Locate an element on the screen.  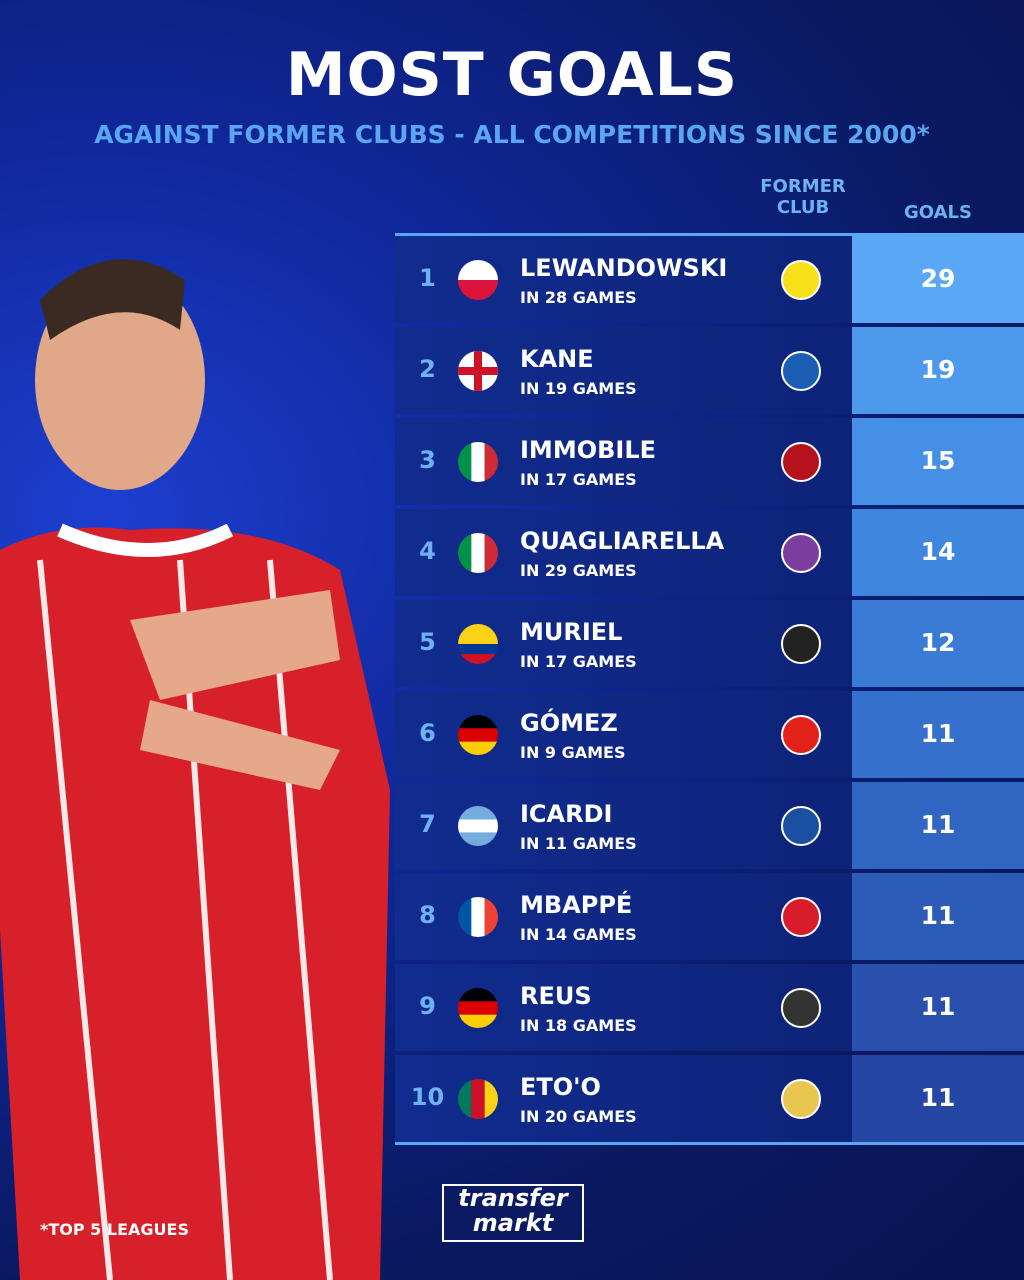
column-header: FORMER CLUB is located at coordinates (803, 197).